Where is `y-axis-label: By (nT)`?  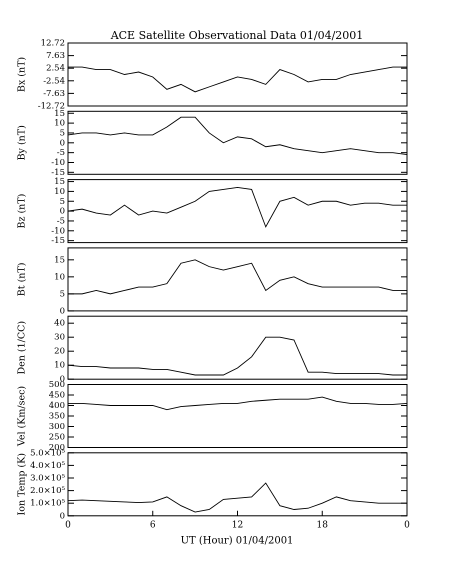
y-axis-label: By (nT) is located at coordinates (22, 142).